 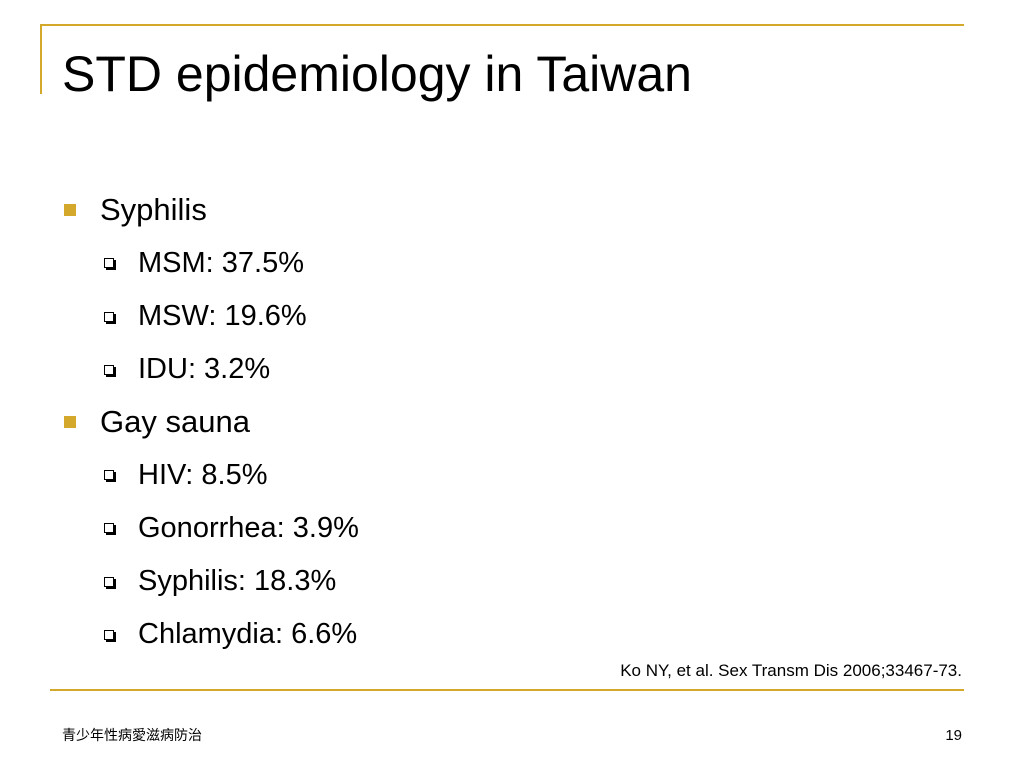 I want to click on page-number: 19, so click(x=953, y=735).